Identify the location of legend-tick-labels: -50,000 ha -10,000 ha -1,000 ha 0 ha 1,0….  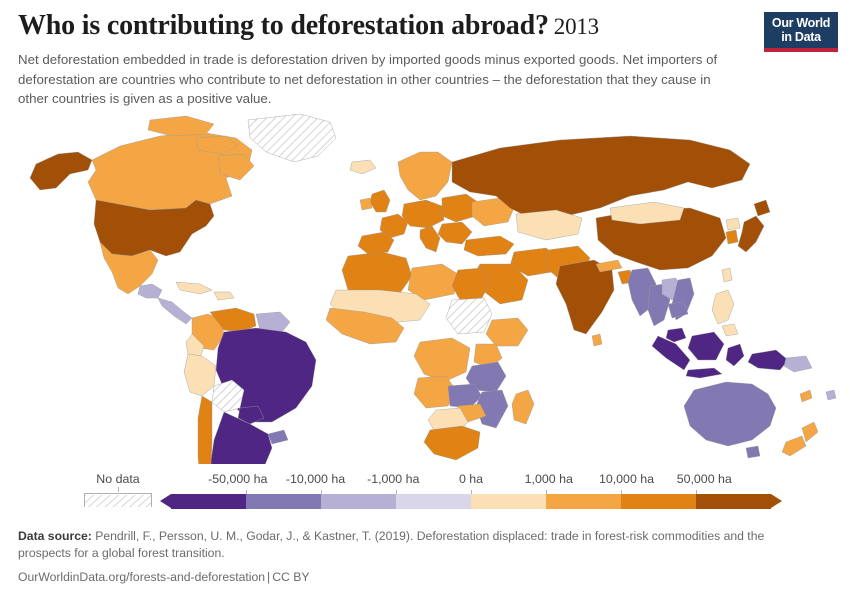
(471, 481).